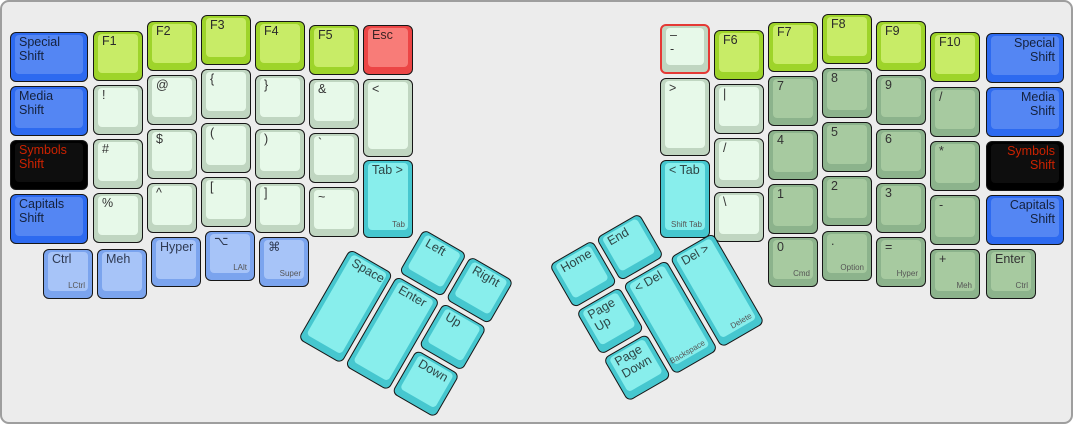  I want to click on exclamation-keycap-face: !, so click(118, 107).